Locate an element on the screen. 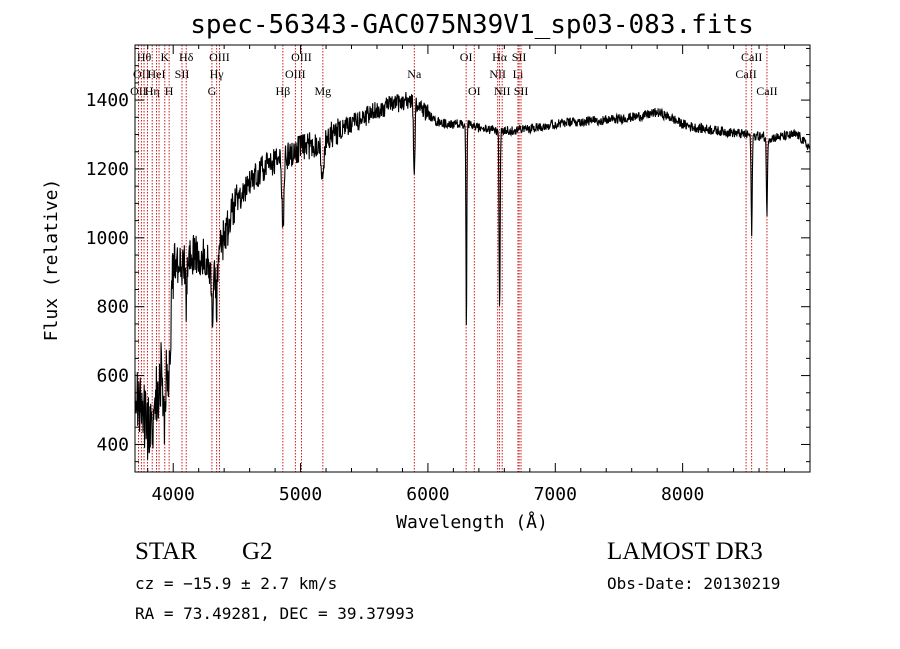  line-marker-label: HeI is located at coordinates (157, 74).